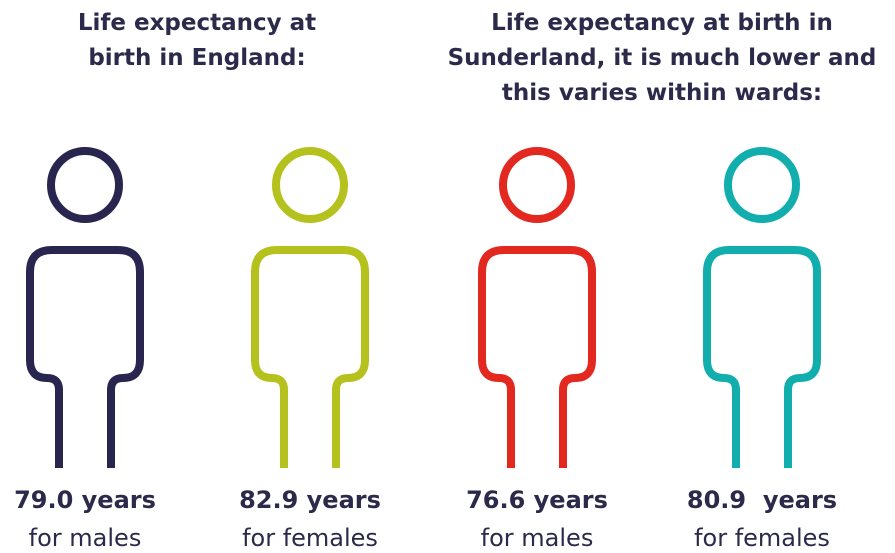  Describe the element at coordinates (197, 23) in the screenshot. I see `heading-line: Life expectancy at` at that location.